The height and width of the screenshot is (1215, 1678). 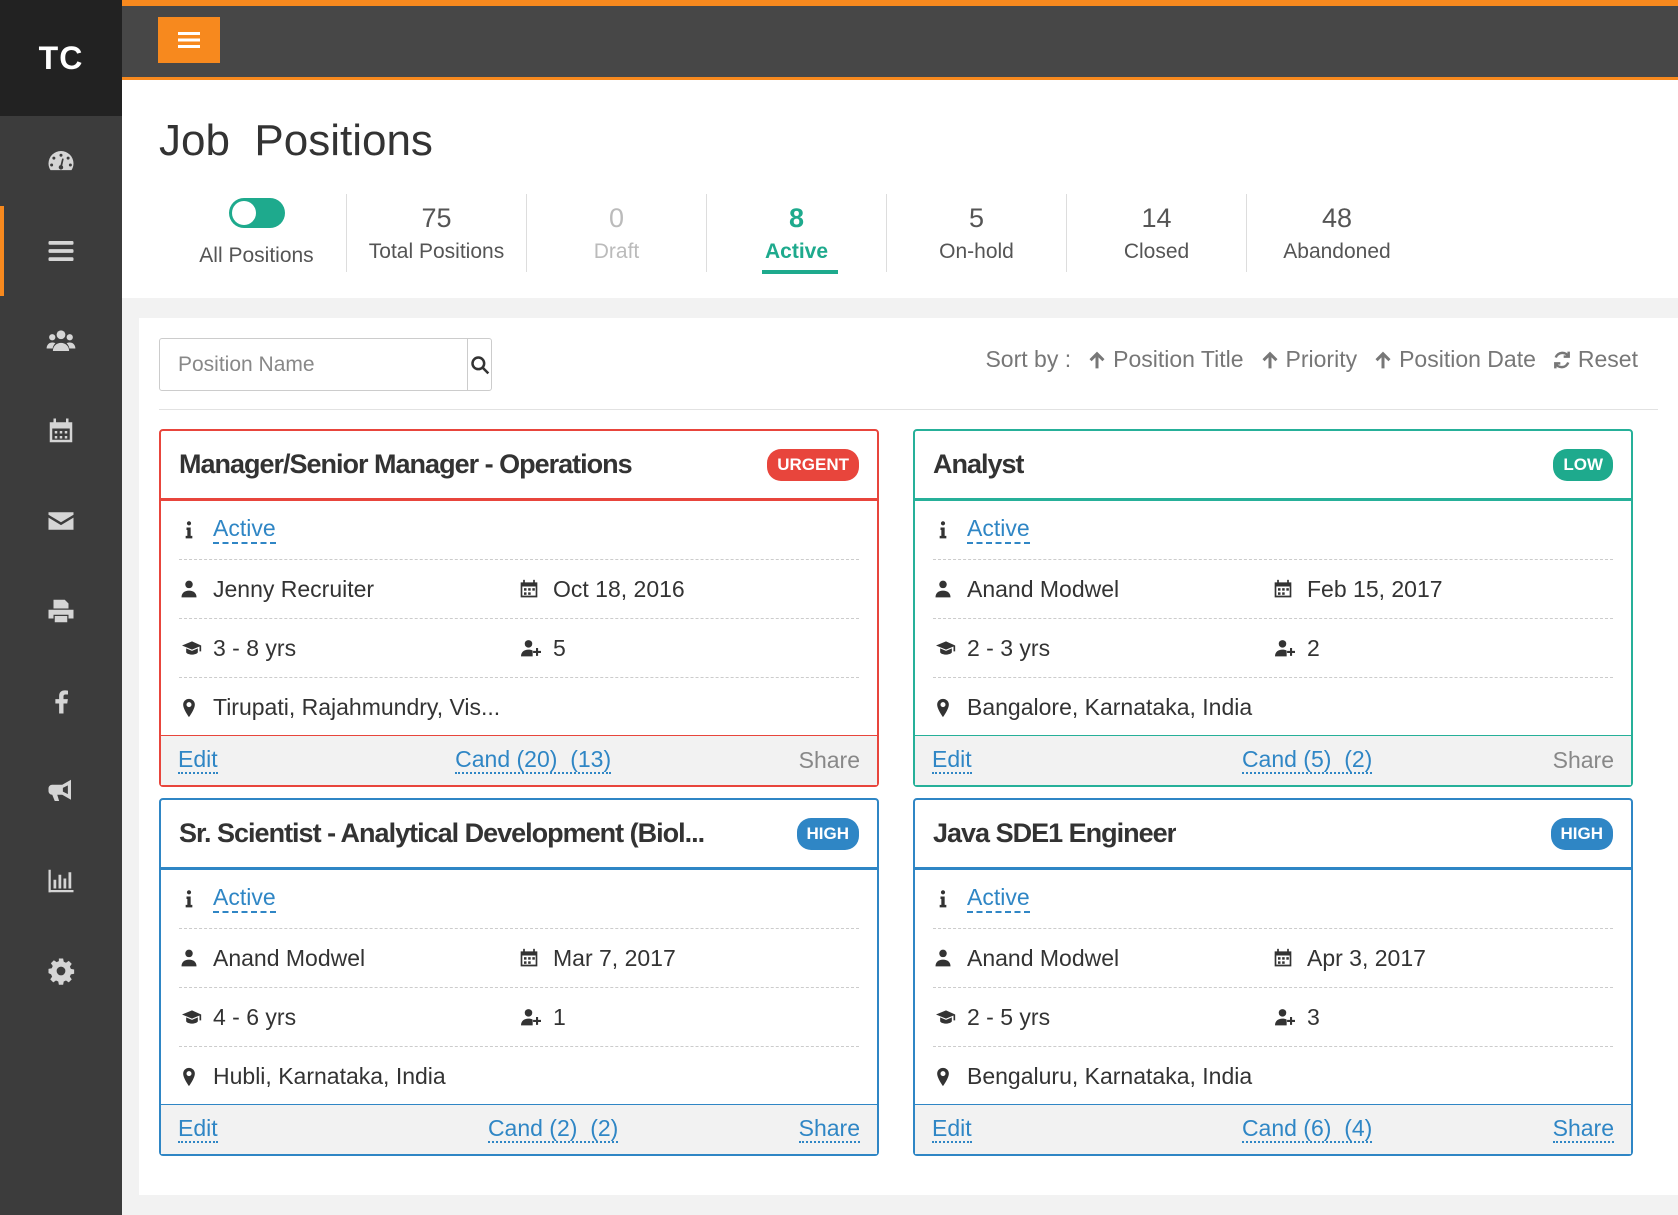 What do you see at coordinates (61, 161) in the screenshot?
I see `sidebar-item-dashboard` at bounding box center [61, 161].